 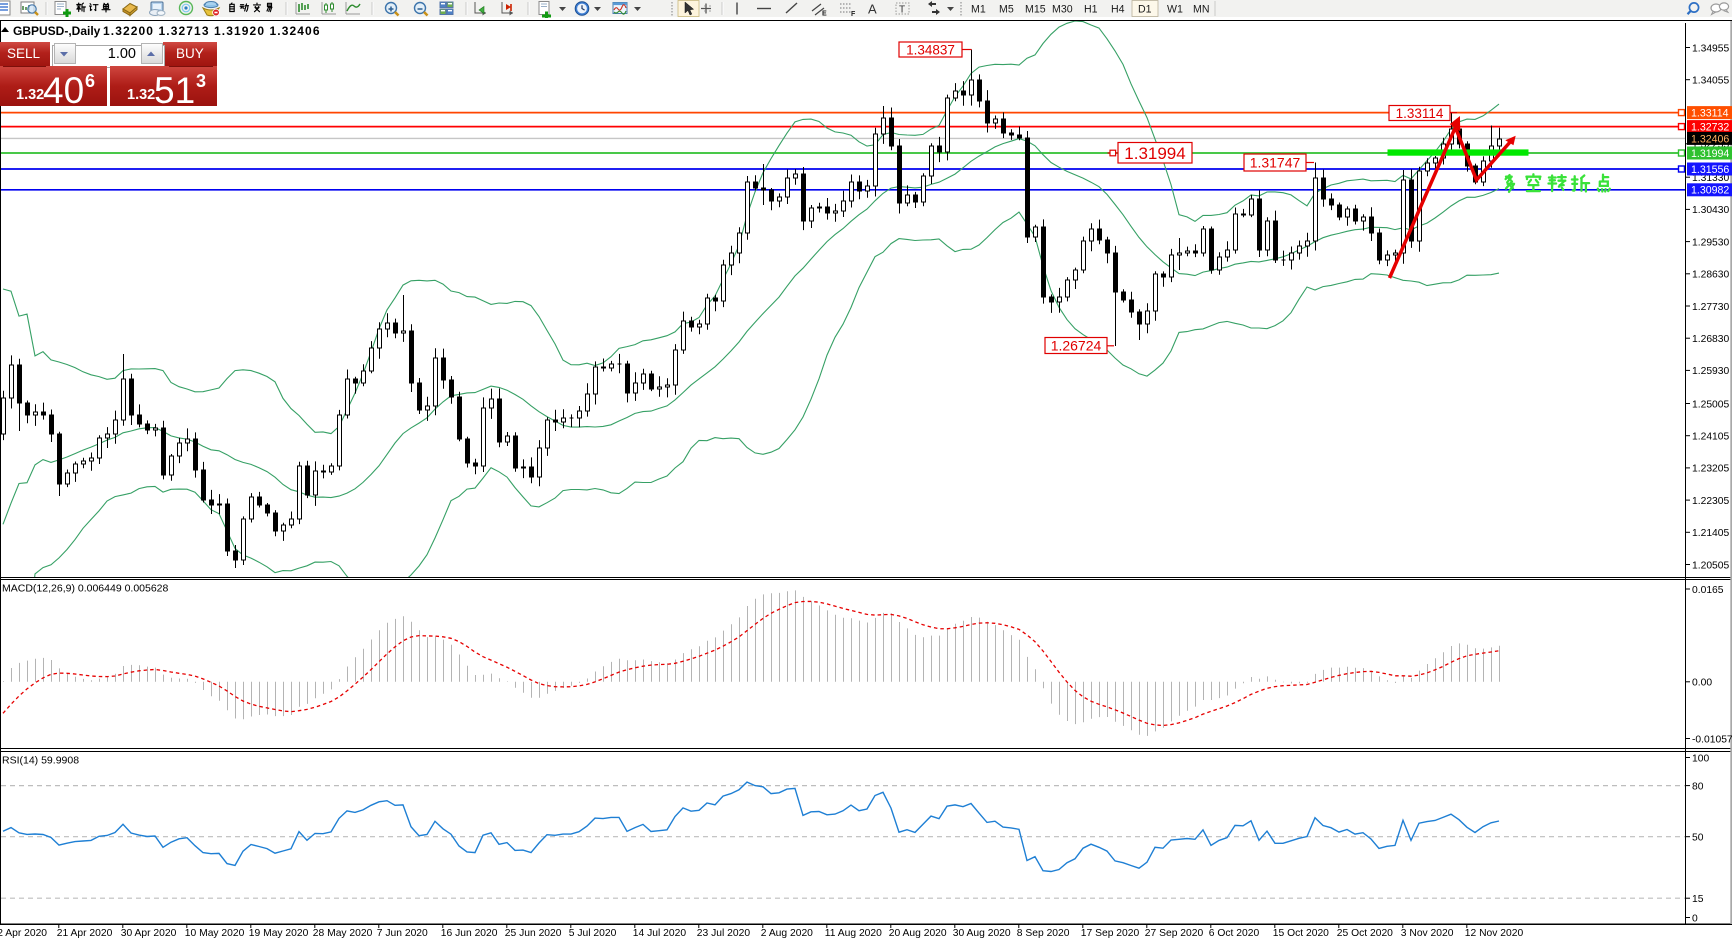 What do you see at coordinates (1700, 758) in the screenshot?
I see `svg-text: 100` at bounding box center [1700, 758].